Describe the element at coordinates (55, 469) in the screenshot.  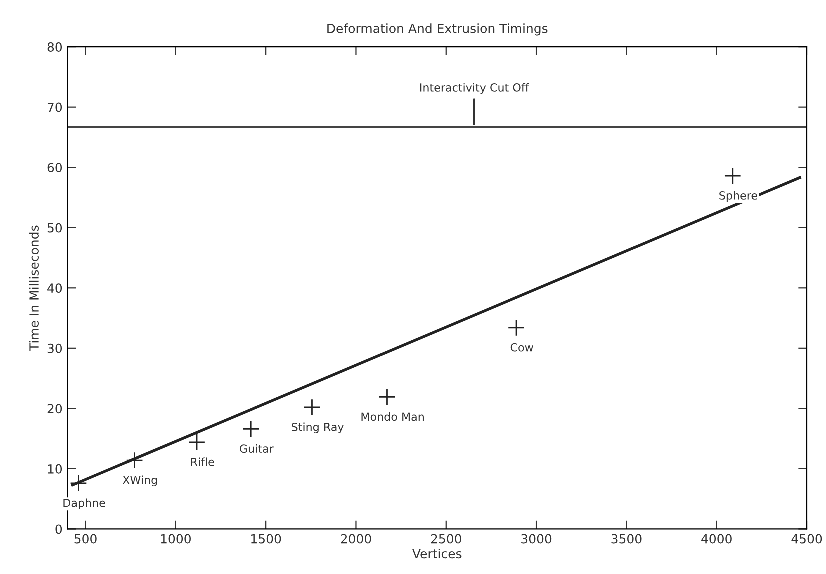
I see `y-tick-label: 10` at that location.